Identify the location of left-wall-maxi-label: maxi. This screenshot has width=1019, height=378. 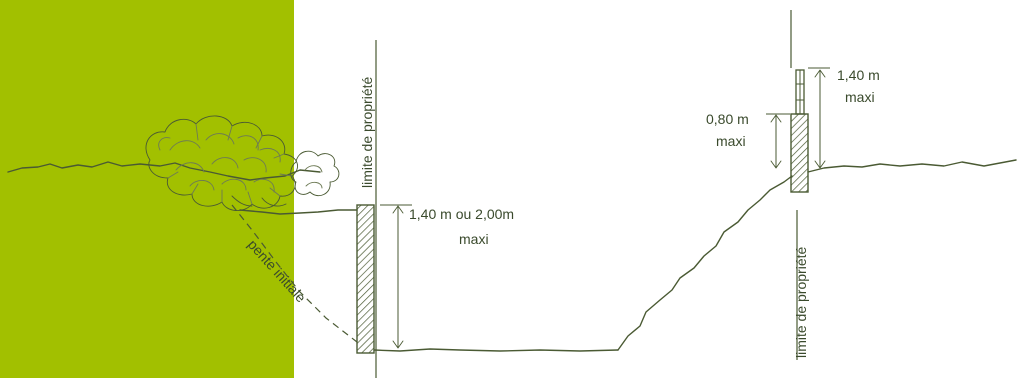
(474, 239).